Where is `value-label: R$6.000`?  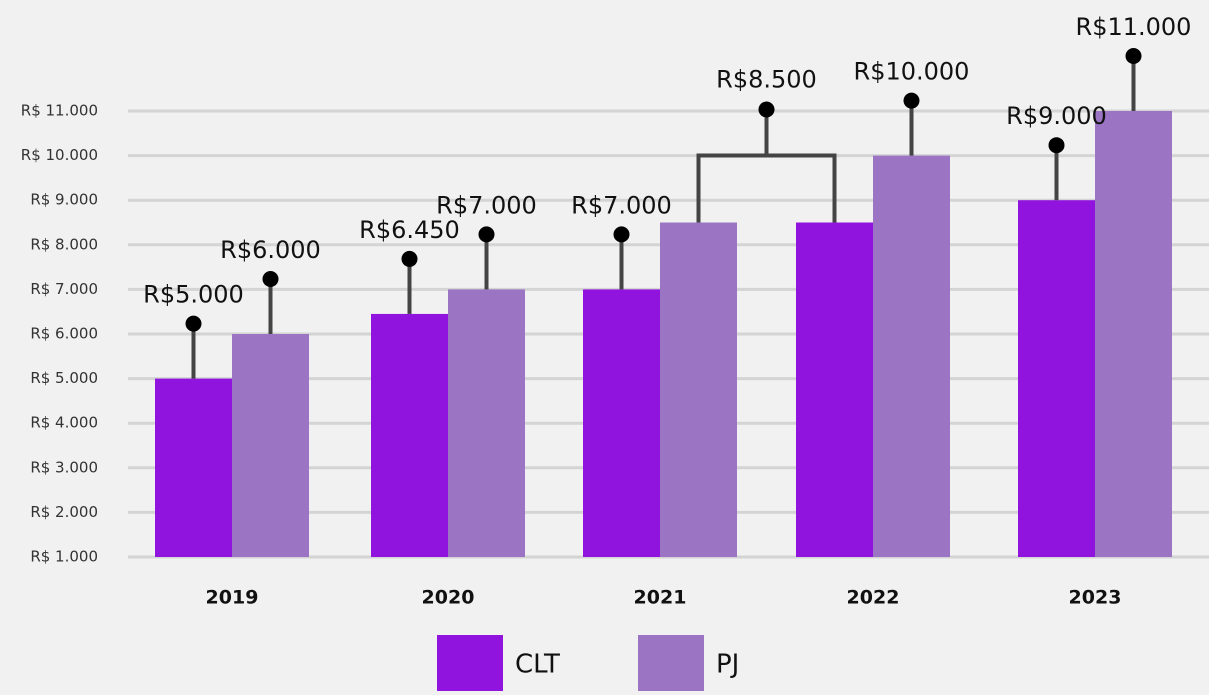
value-label: R$6.000 is located at coordinates (270, 250).